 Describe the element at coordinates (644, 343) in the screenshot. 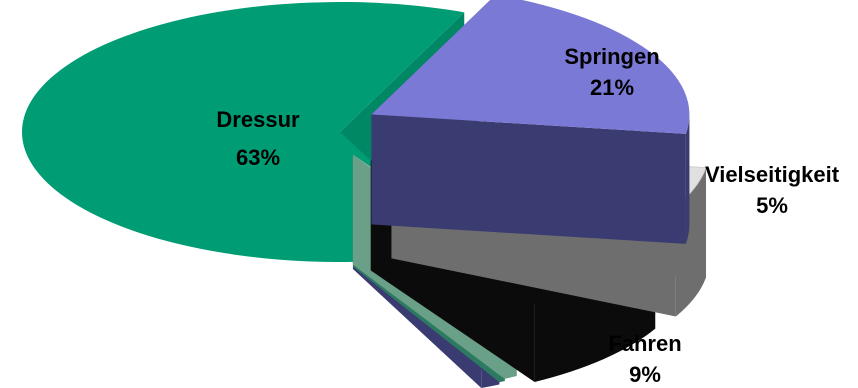

I see `slice-label-fahren: Fahren` at that location.